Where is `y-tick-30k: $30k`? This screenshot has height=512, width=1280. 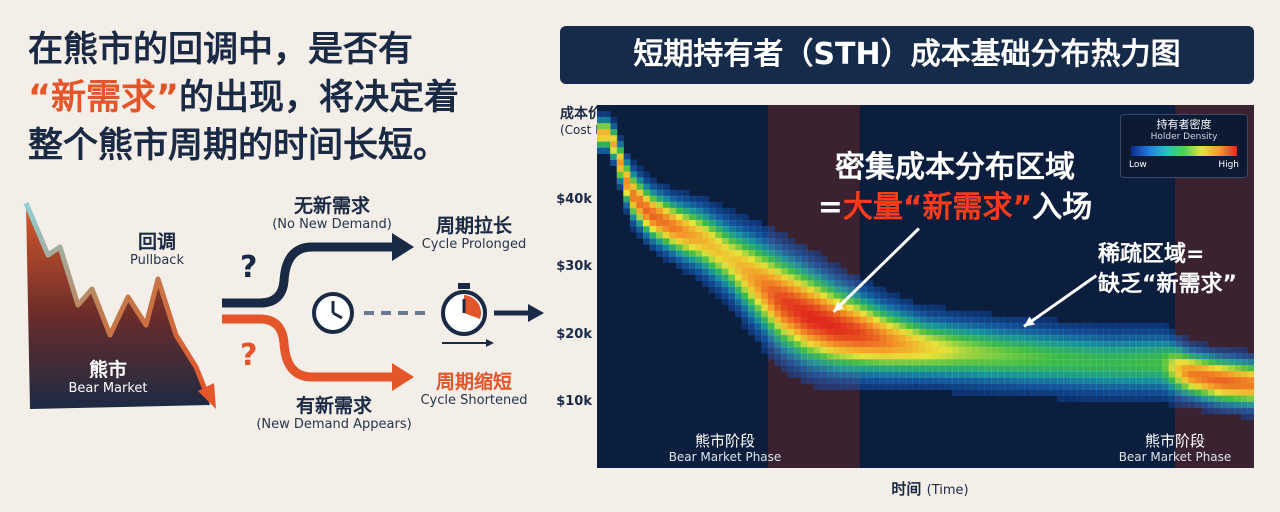
y-tick-30k: $30k is located at coordinates (574, 266).